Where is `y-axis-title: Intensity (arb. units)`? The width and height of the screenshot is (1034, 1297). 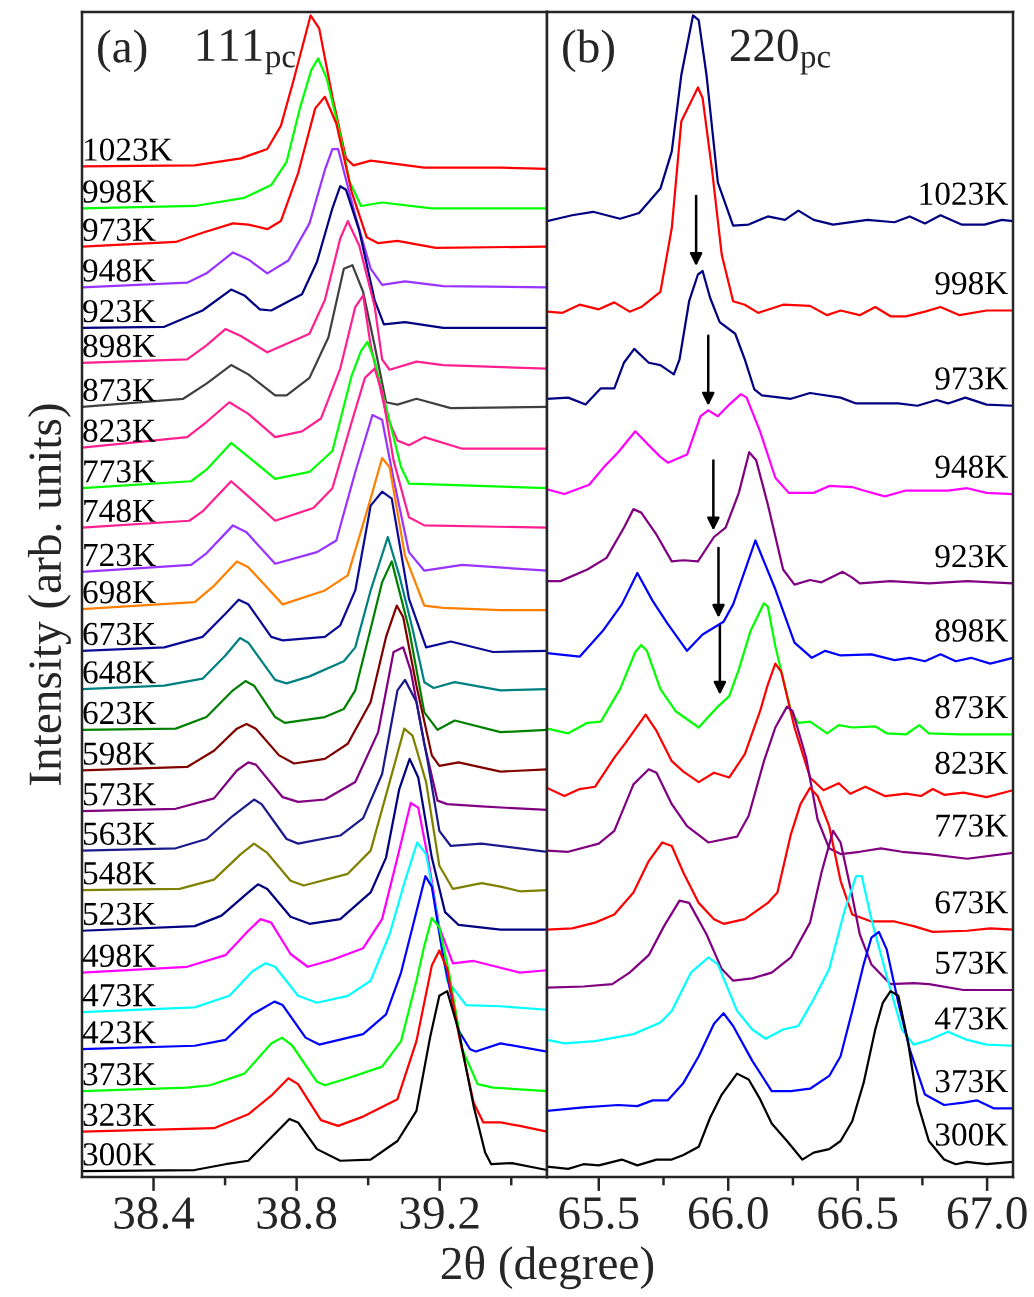 y-axis-title: Intensity (arb. units) is located at coordinates (49, 594).